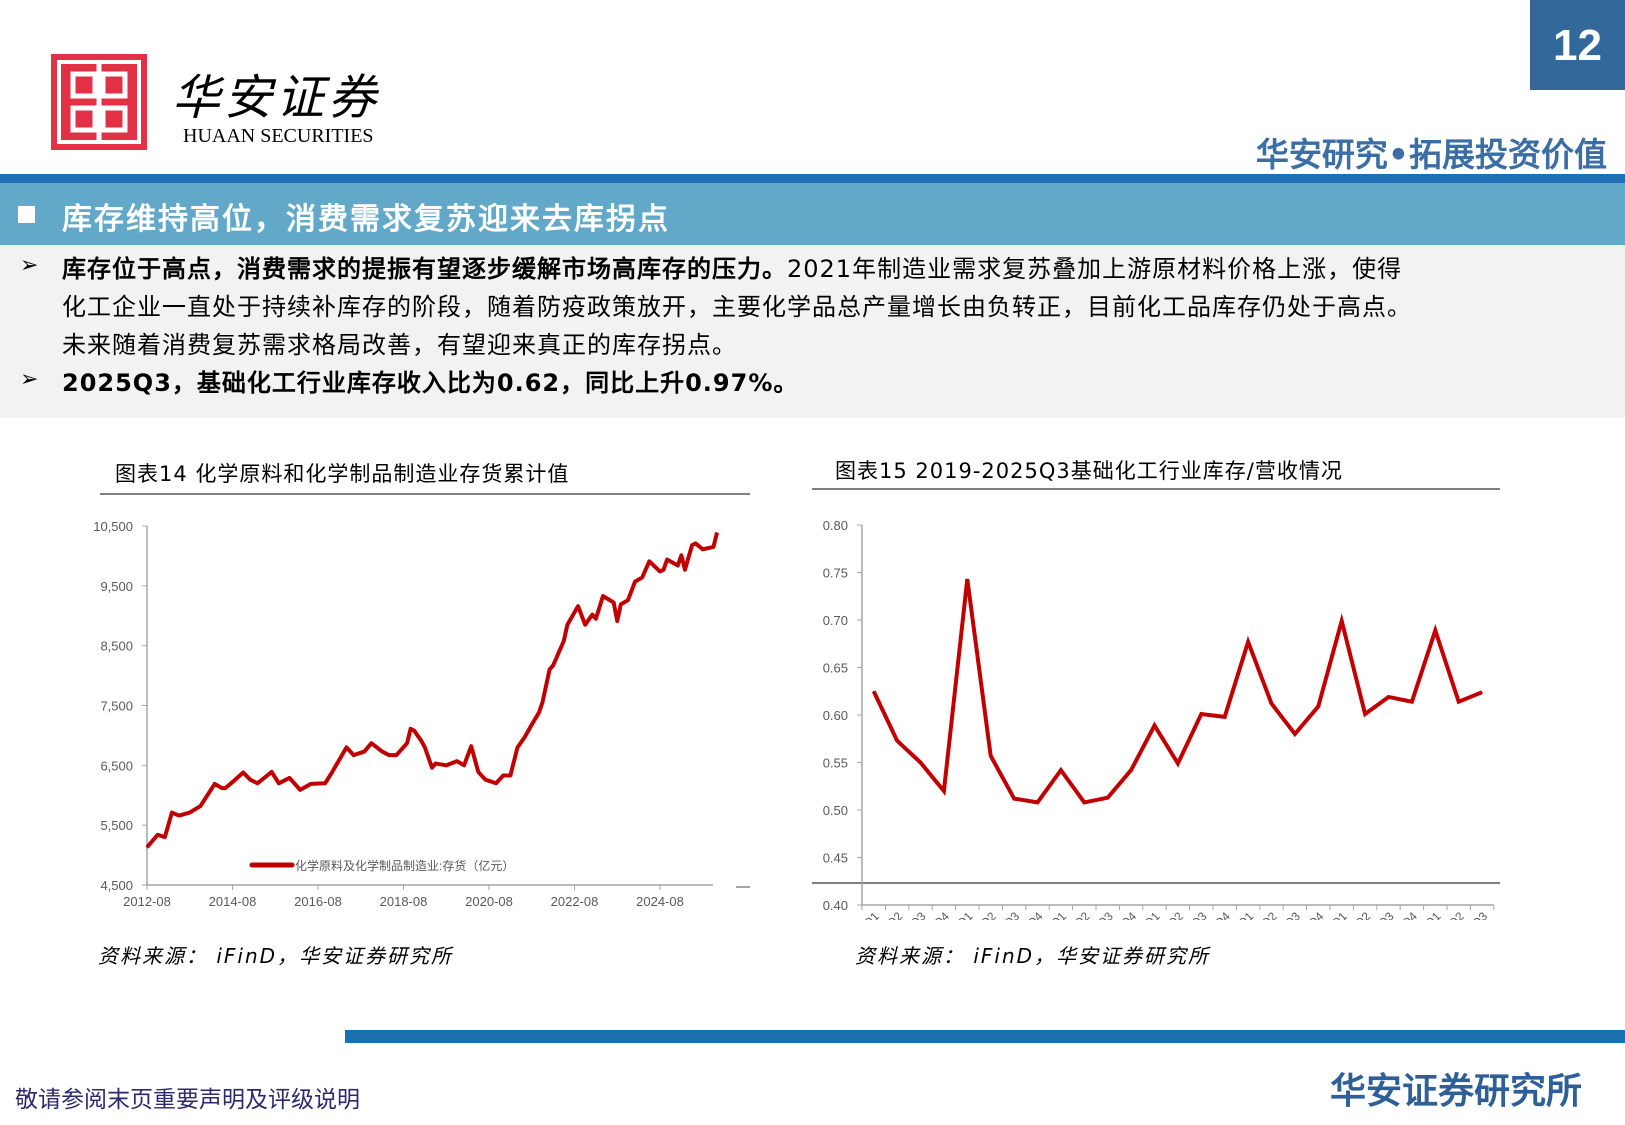  Describe the element at coordinates (1447, 914) in the screenshot. I see `x-tick-label: 2025Q2` at that location.